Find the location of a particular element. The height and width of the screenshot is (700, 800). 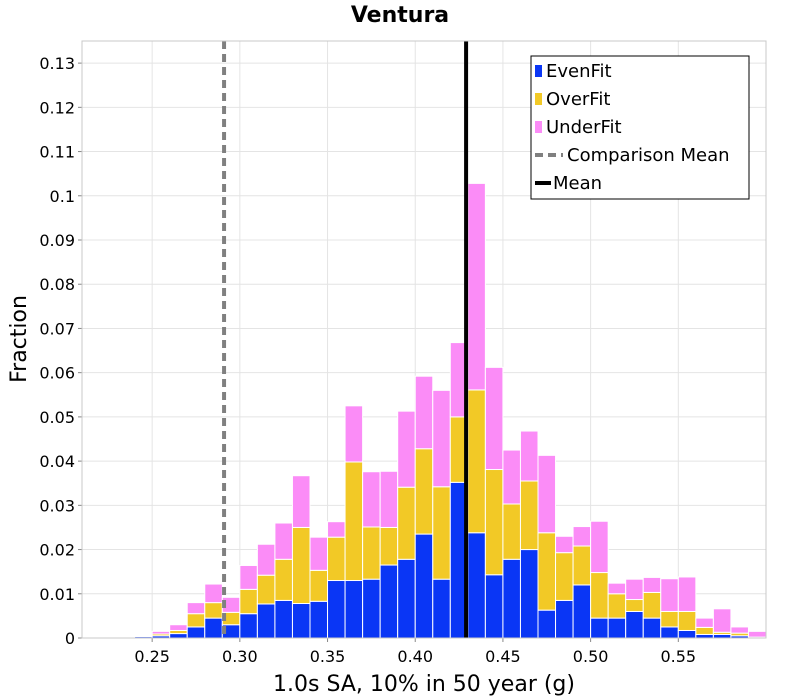

y-tick-label: 0.07 is located at coordinates (57, 328).